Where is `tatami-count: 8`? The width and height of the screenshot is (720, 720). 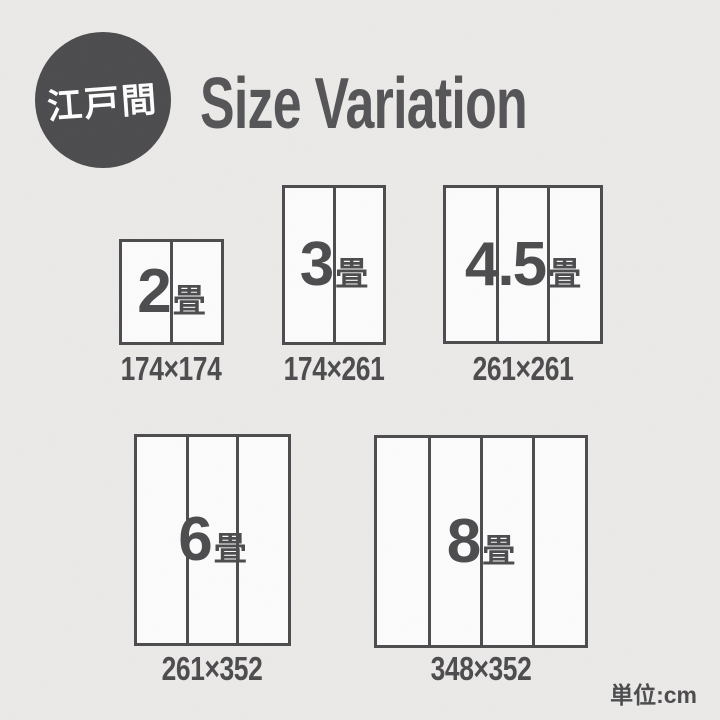
tatami-count: 8 is located at coordinates (464, 541).